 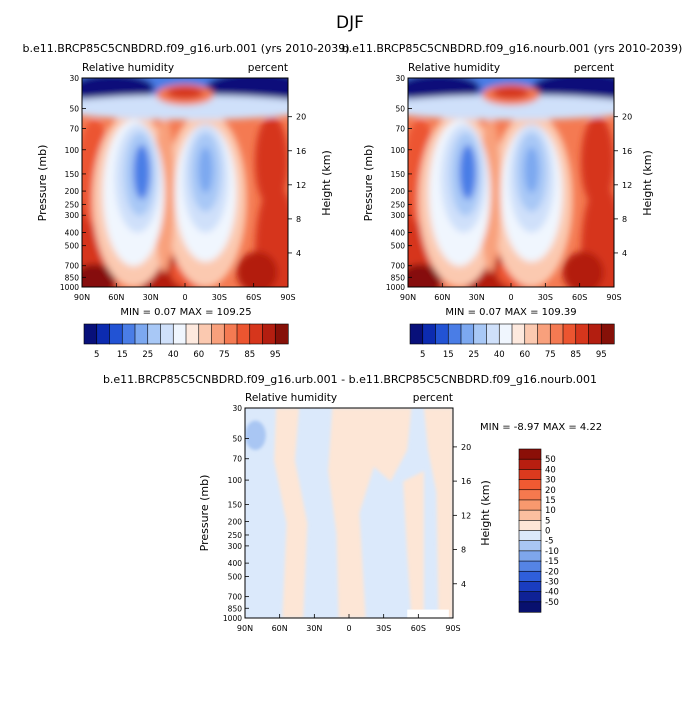 What do you see at coordinates (510, 312) in the screenshot?
I see `stats-text: MIN = 0.07 MAX = 109.39` at bounding box center [510, 312].